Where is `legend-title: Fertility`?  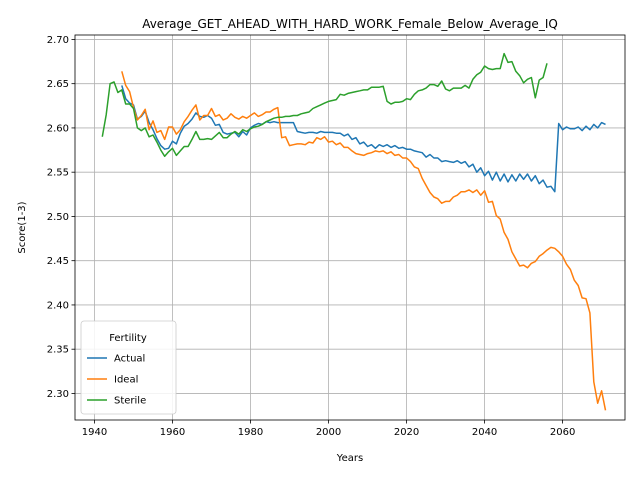 legend-title: Fertility is located at coordinates (128, 338).